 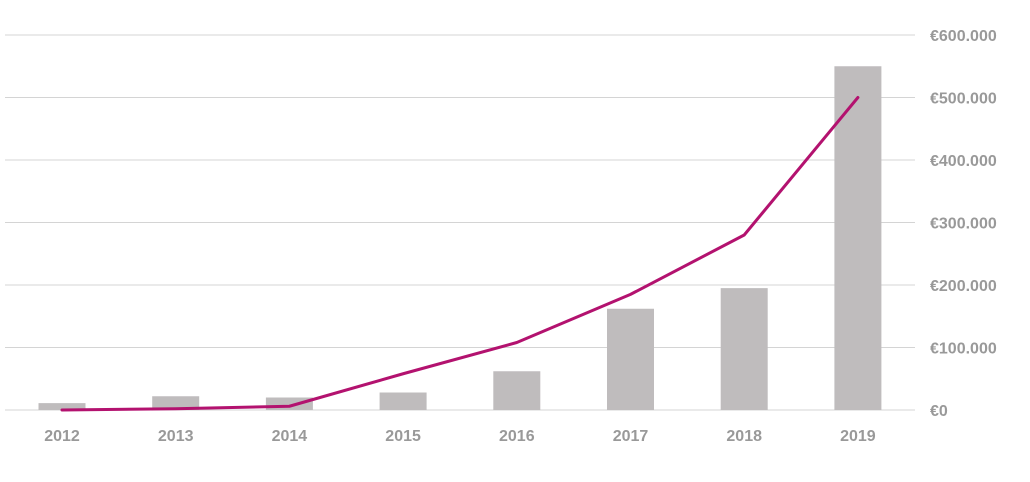 I want to click on x-tick-label: 2012, so click(x=62, y=436).